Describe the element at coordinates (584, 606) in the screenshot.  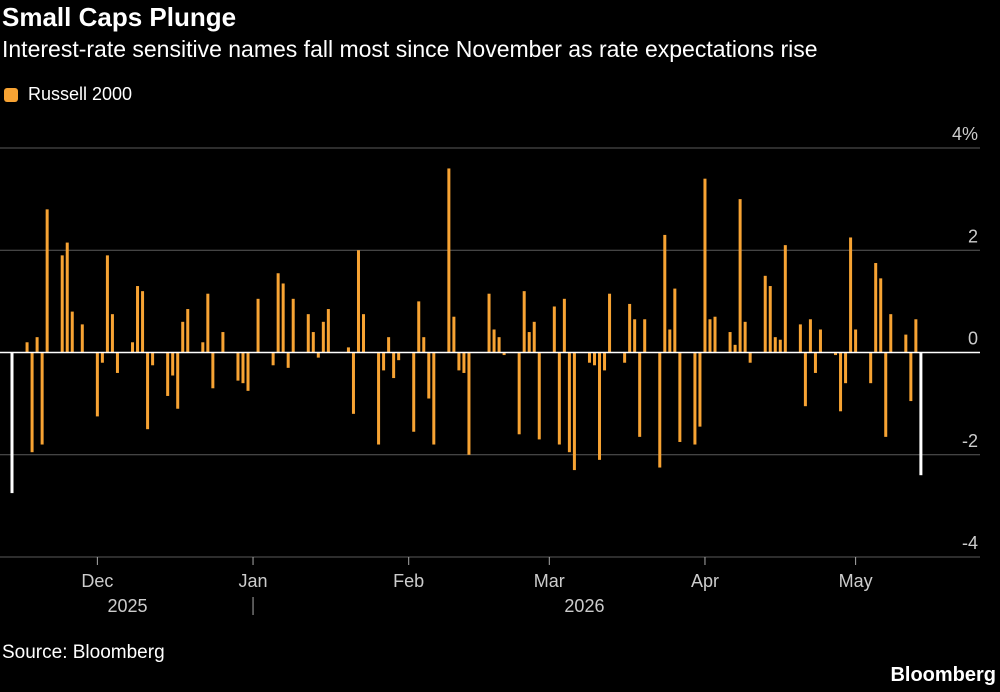
I see `year-label: 2026` at that location.